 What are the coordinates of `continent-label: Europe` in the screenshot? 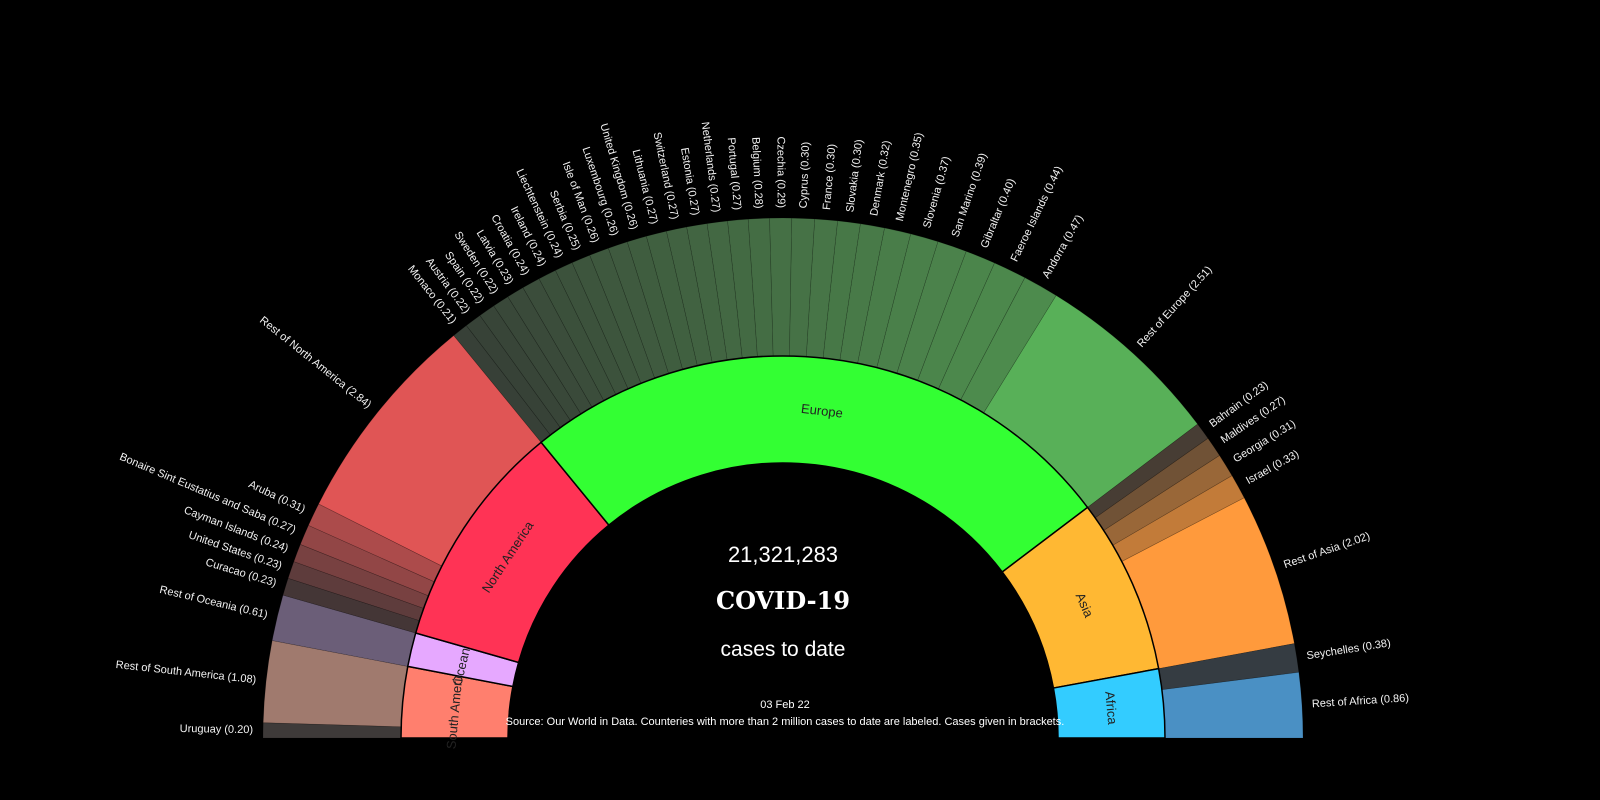 It's located at (821, 411).